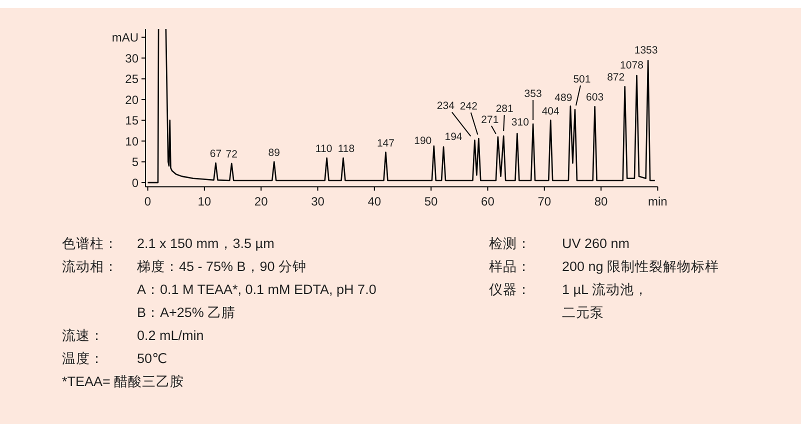 The image size is (801, 424). Describe the element at coordinates (186, 312) in the screenshot. I see `text: B：A+25% 乙腈` at that location.